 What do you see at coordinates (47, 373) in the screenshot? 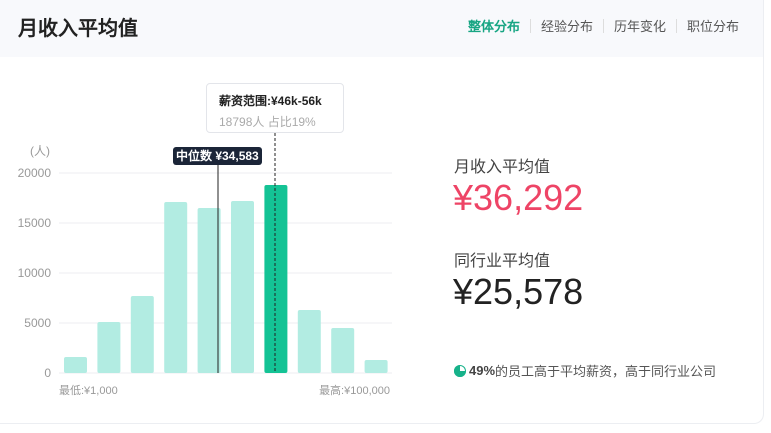
I see `y-tick-label: 0` at bounding box center [47, 373].